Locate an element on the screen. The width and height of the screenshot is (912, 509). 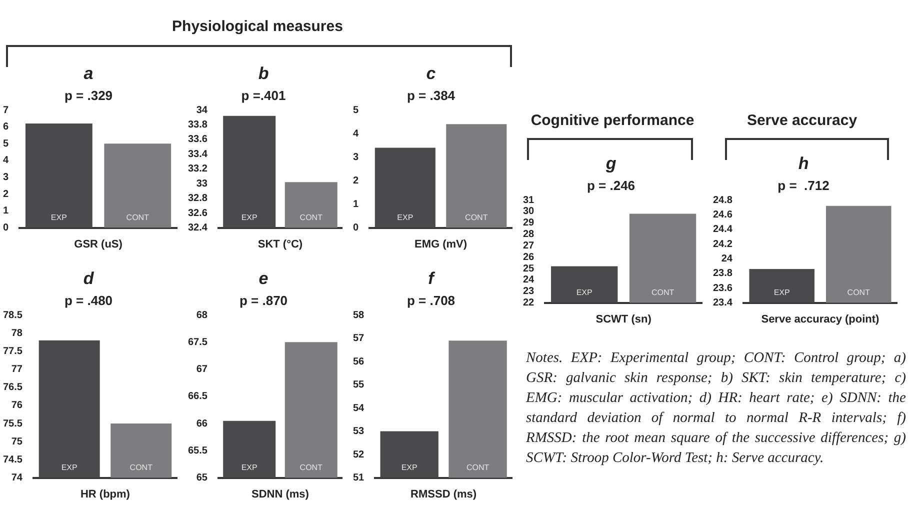
y-tick-label: 77.5 is located at coordinates (12, 351).